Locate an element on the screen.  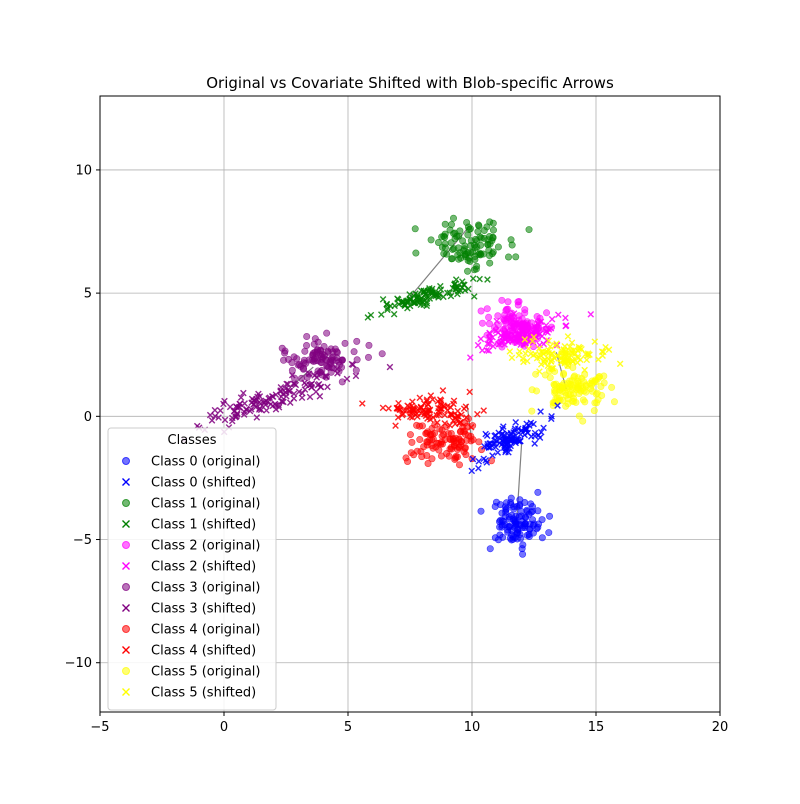
x-tick-label: 5 is located at coordinates (348, 727).